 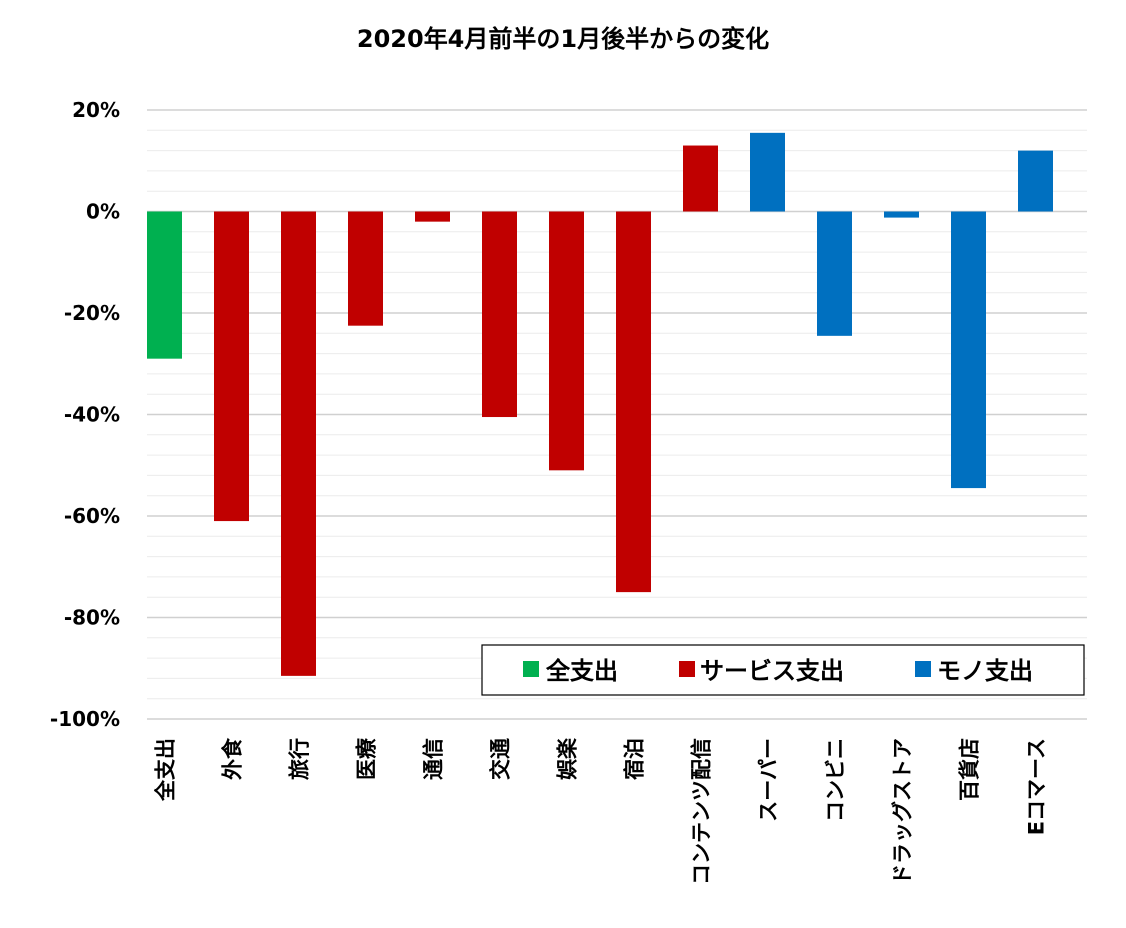 I want to click on x-tick-label: スーパー, so click(x=769, y=780).